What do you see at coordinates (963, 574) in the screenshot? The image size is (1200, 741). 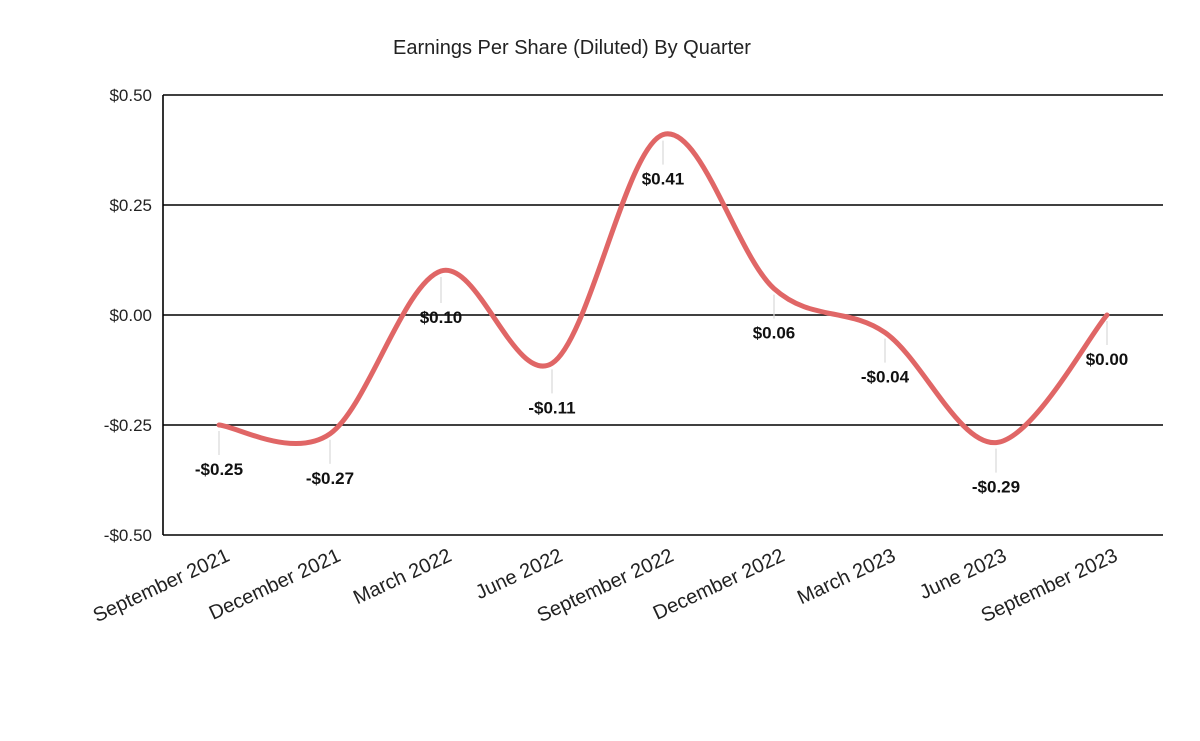 I see `x-tick-label: June 2023` at bounding box center [963, 574].